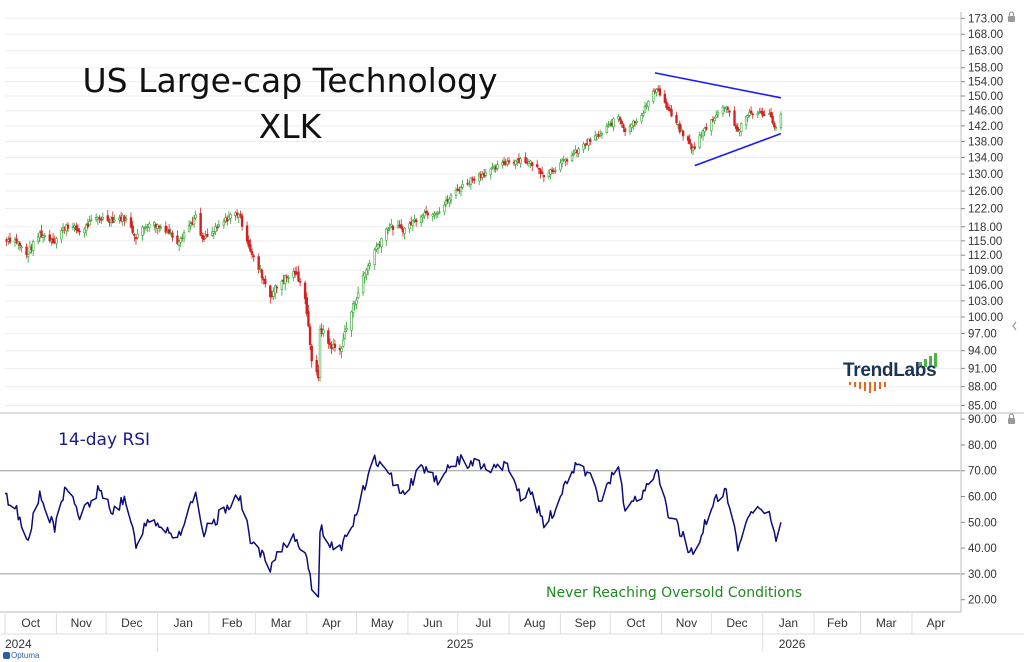 This screenshot has width=1024, height=662. I want to click on price-tick-label: 158.00, so click(985, 69).